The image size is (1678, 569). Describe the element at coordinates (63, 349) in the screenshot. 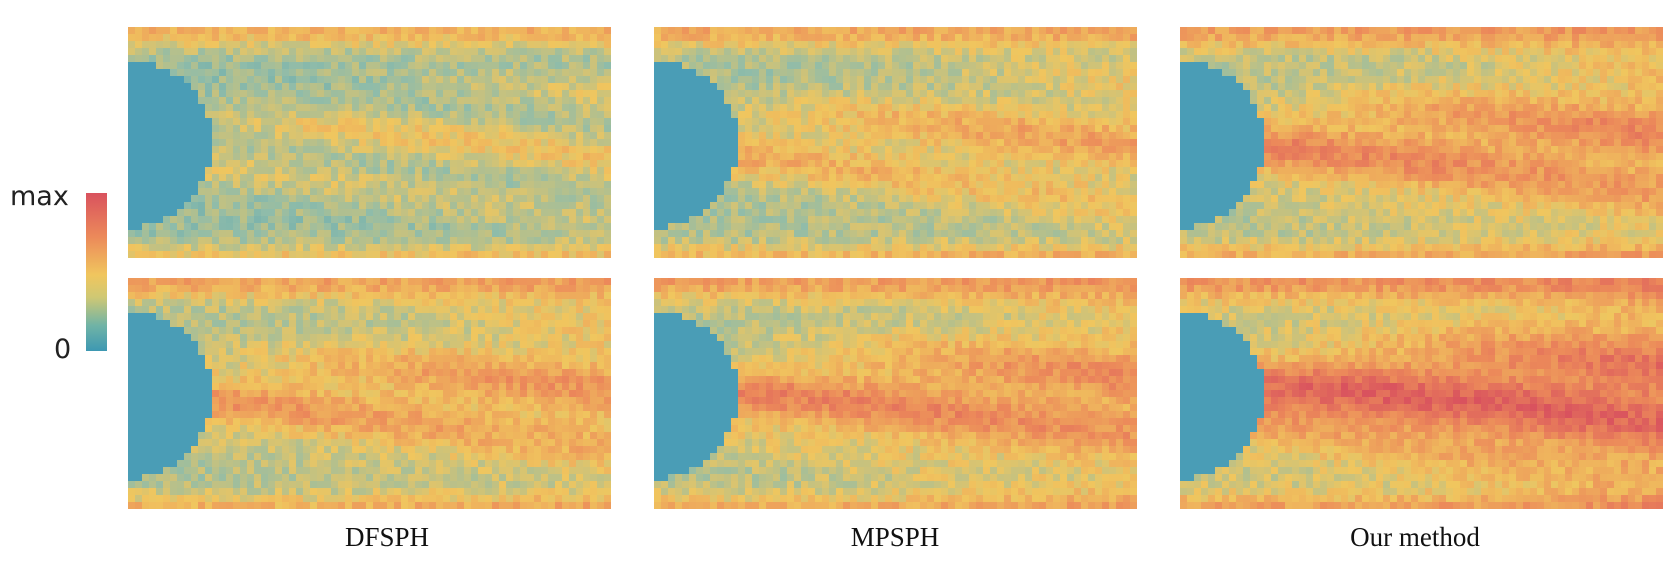

I see `legend-min-label: 0` at that location.